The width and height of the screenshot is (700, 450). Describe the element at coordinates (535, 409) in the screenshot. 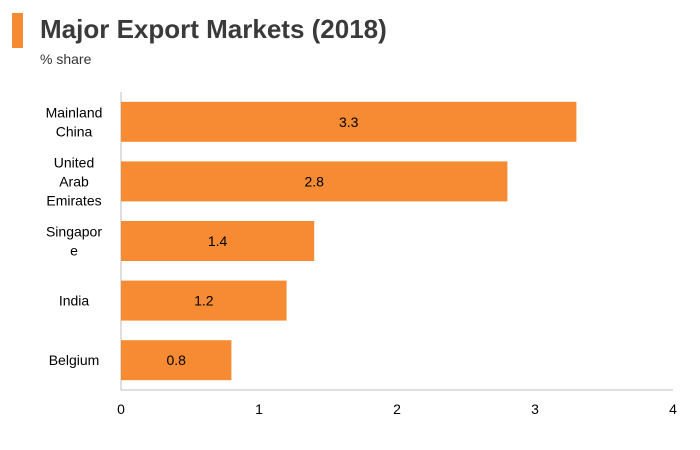

I see `x-tick-label: 3` at that location.